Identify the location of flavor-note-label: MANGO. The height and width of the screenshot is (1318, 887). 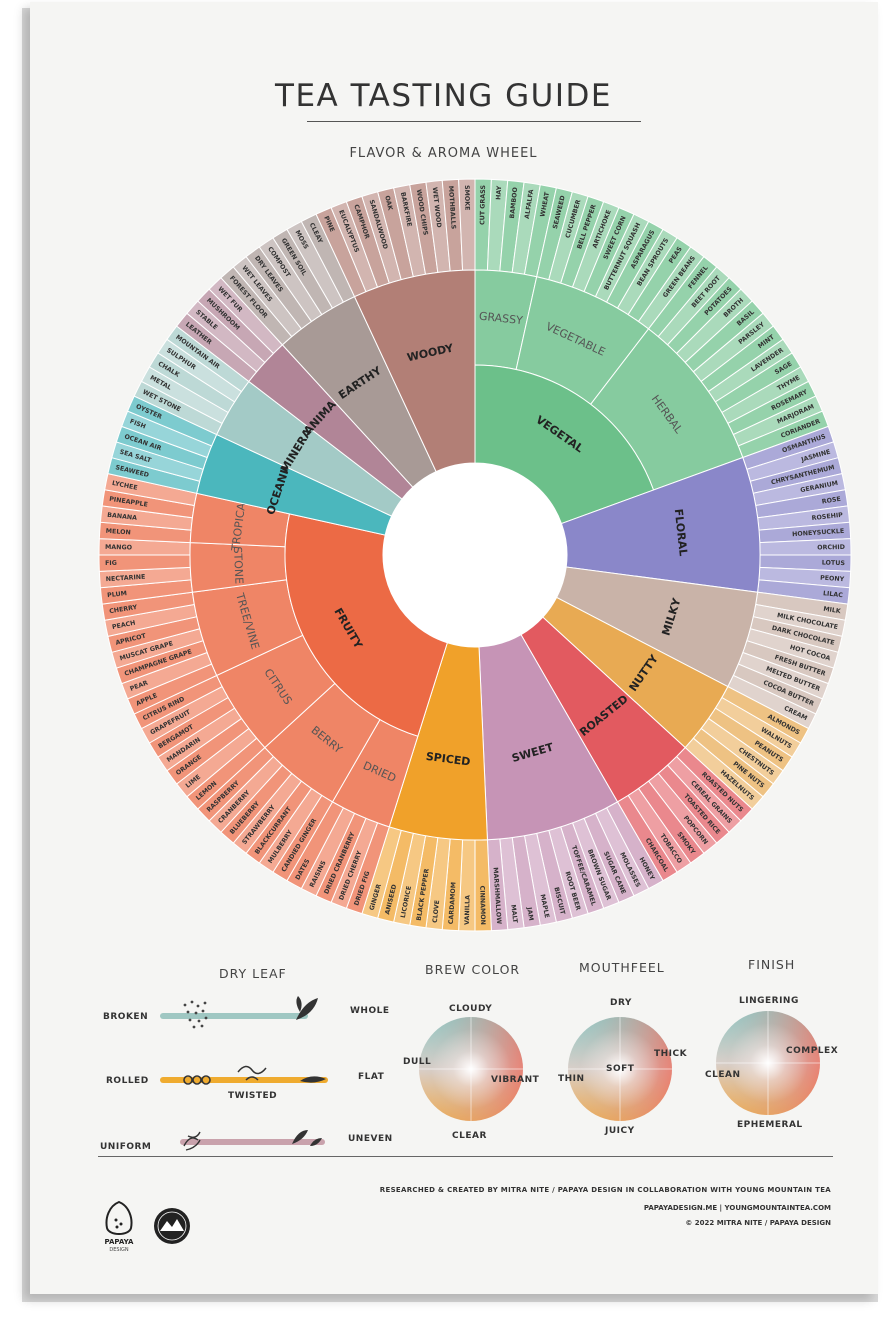
(119, 548).